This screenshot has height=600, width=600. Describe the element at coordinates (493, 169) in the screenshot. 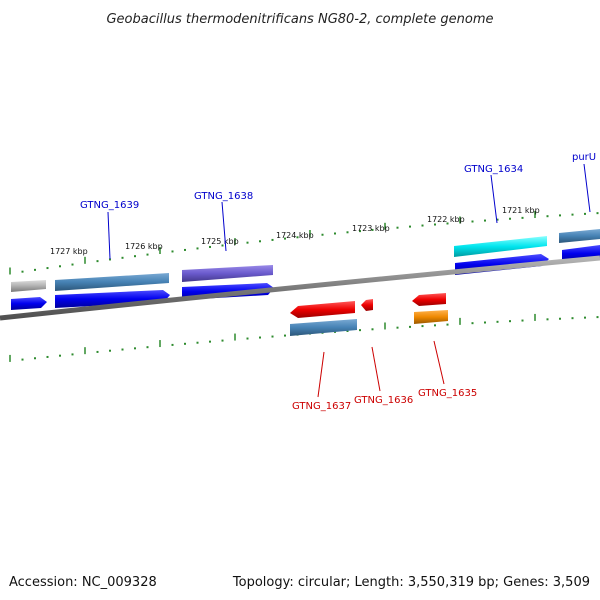

I see `gene-label-forward: GTNG_1634` at that location.